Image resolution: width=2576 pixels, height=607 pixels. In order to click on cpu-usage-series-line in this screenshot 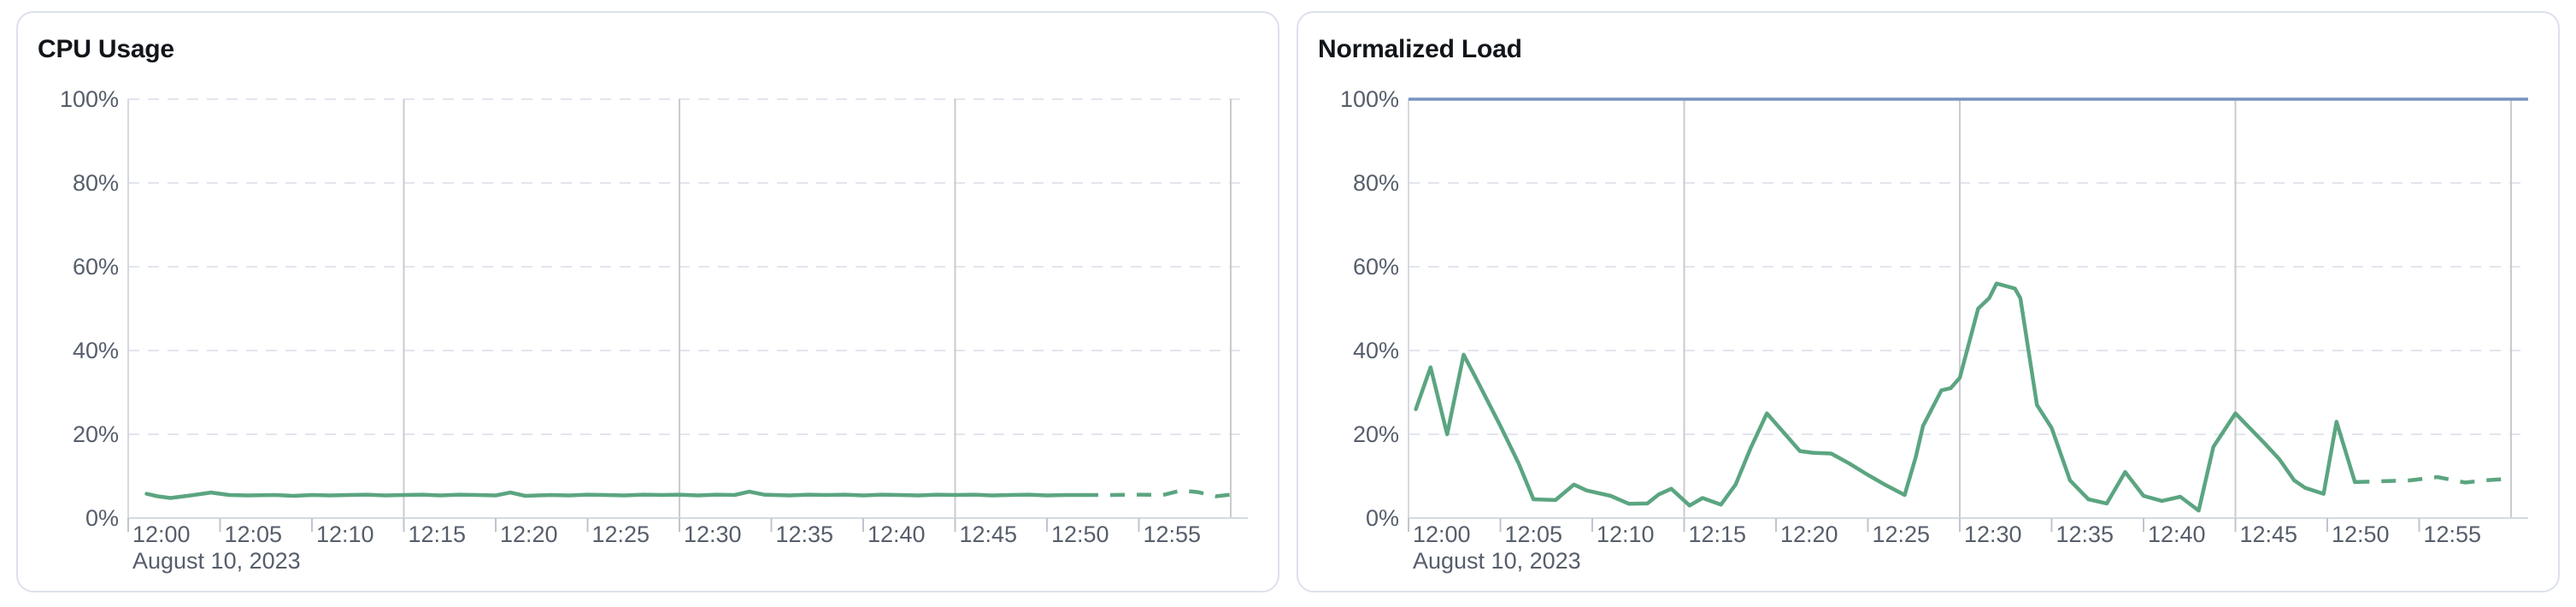, I will do `click(615, 494)`.